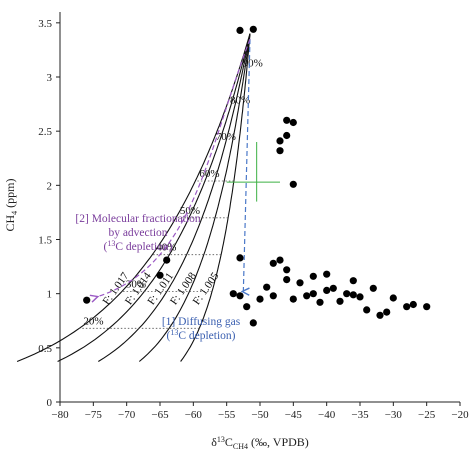 This screenshot has width=474, height=454. I want to click on advection-label-line2: by advection, so click(137, 233).